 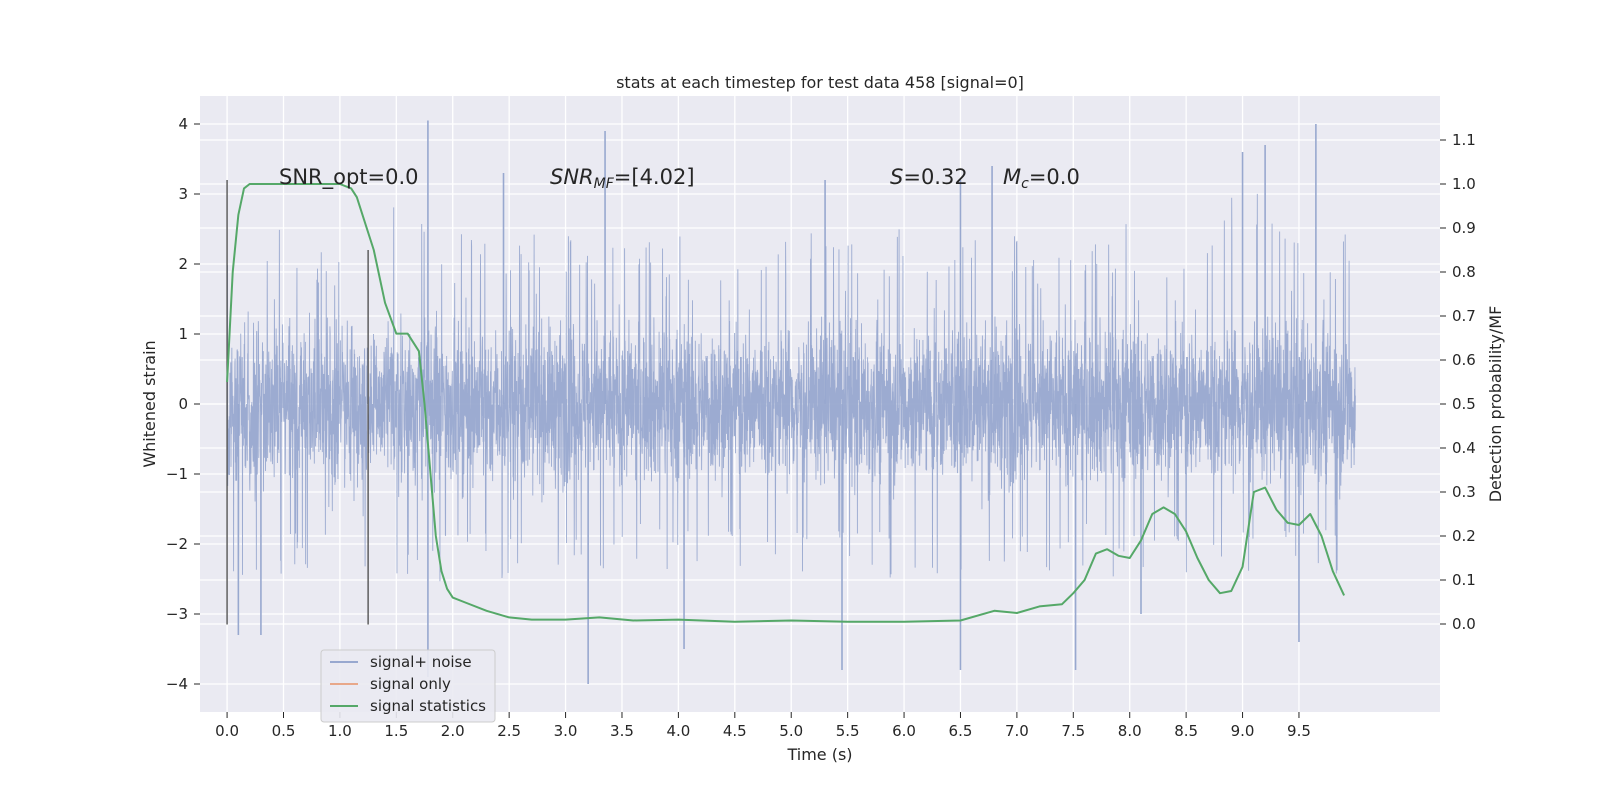 What do you see at coordinates (935, 177) in the screenshot?
I see `s-value: =0.32` at bounding box center [935, 177].